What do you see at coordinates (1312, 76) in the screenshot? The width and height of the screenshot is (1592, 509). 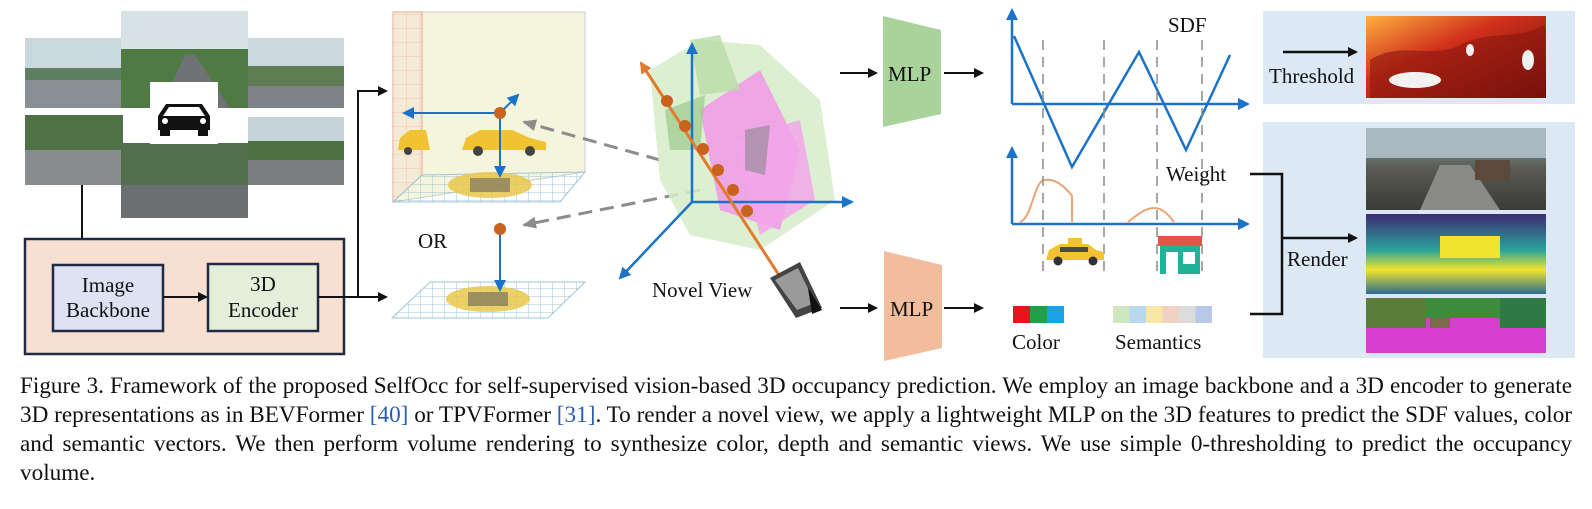 I see `threshold-label: Threshold` at bounding box center [1312, 76].